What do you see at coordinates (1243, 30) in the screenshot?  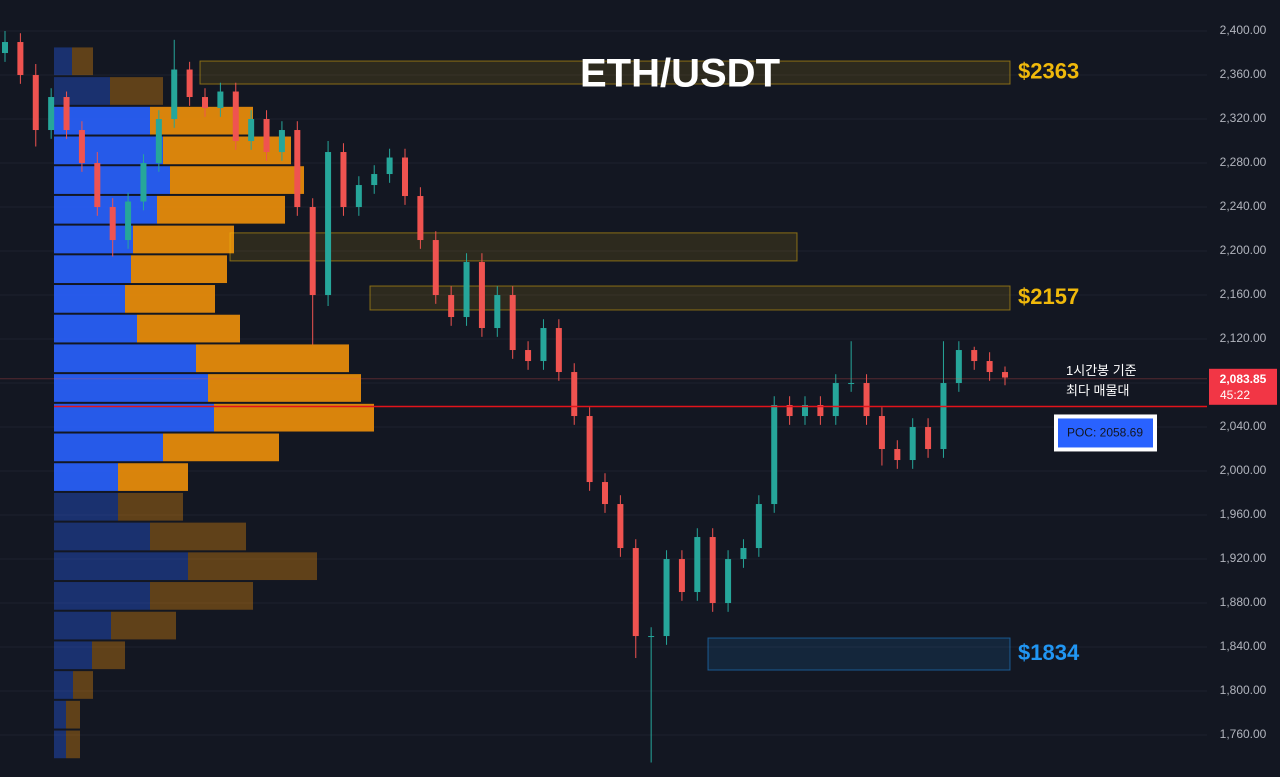 I see `y-tick-label: 2,400.00` at bounding box center [1243, 30].